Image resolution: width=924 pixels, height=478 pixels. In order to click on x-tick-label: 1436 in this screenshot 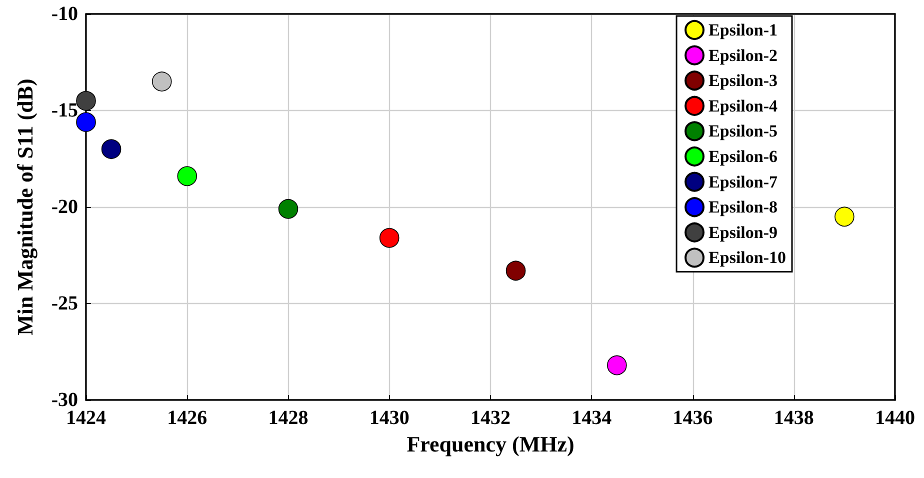, I will do `click(692, 418)`.